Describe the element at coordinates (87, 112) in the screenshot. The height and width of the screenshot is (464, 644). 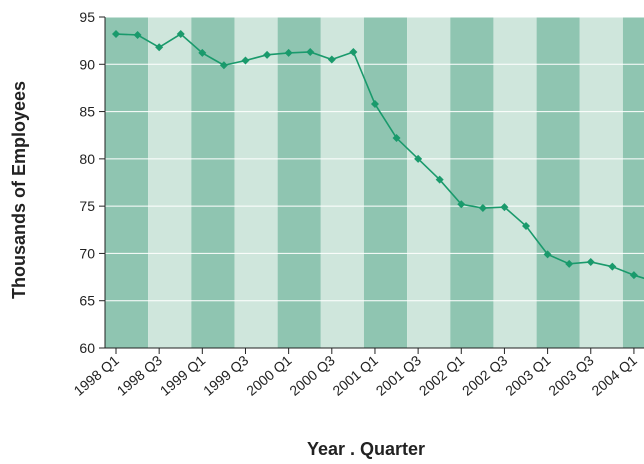
I see `y-tick-label: 85` at that location.